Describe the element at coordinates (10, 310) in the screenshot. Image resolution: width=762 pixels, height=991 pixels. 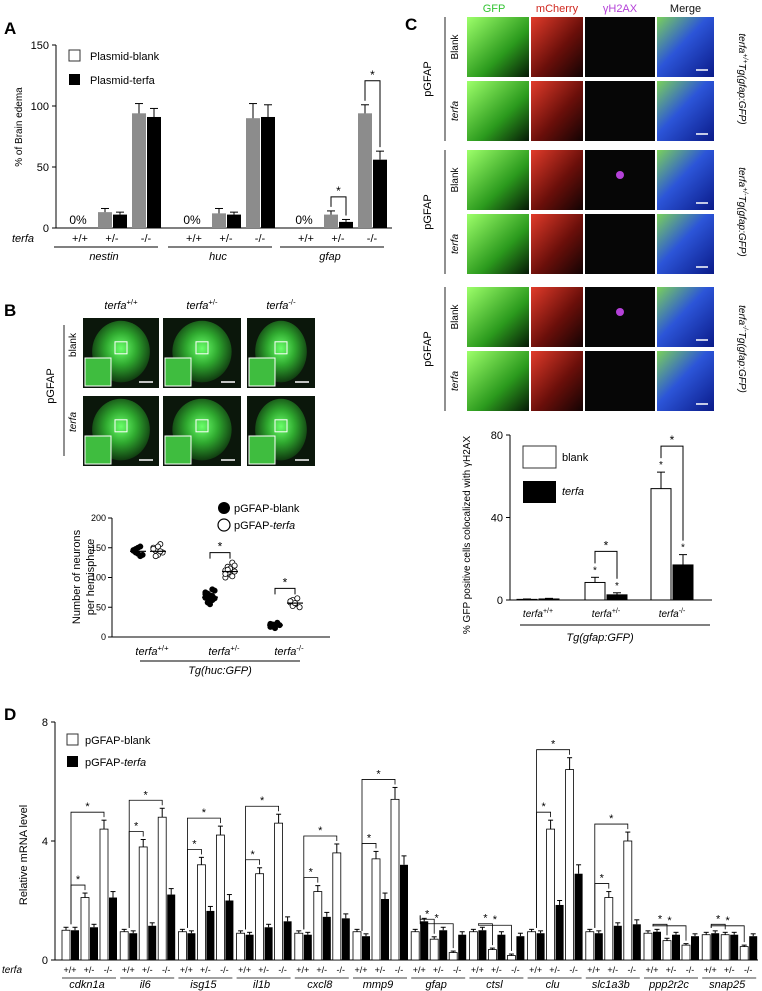
I see `panel-label-b: B` at that location.